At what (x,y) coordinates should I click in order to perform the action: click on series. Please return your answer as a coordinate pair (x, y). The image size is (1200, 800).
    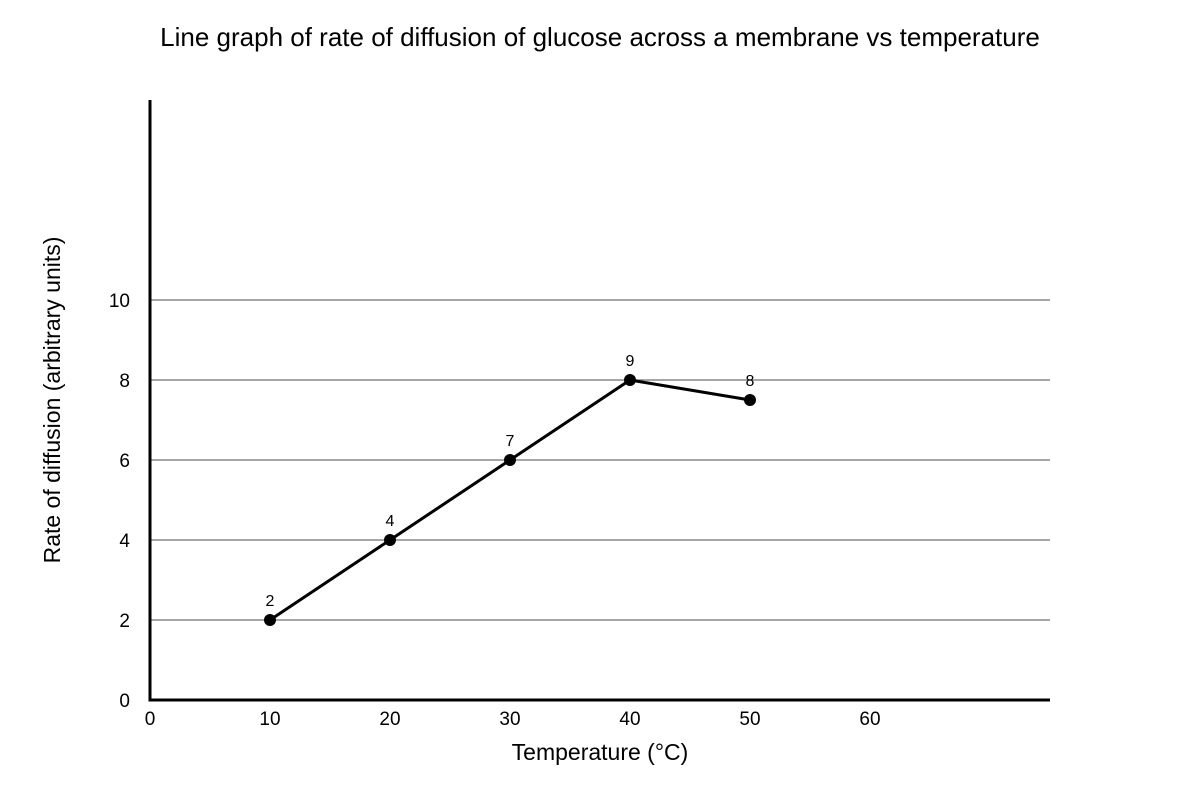
    Looking at the image, I should click on (510, 500).